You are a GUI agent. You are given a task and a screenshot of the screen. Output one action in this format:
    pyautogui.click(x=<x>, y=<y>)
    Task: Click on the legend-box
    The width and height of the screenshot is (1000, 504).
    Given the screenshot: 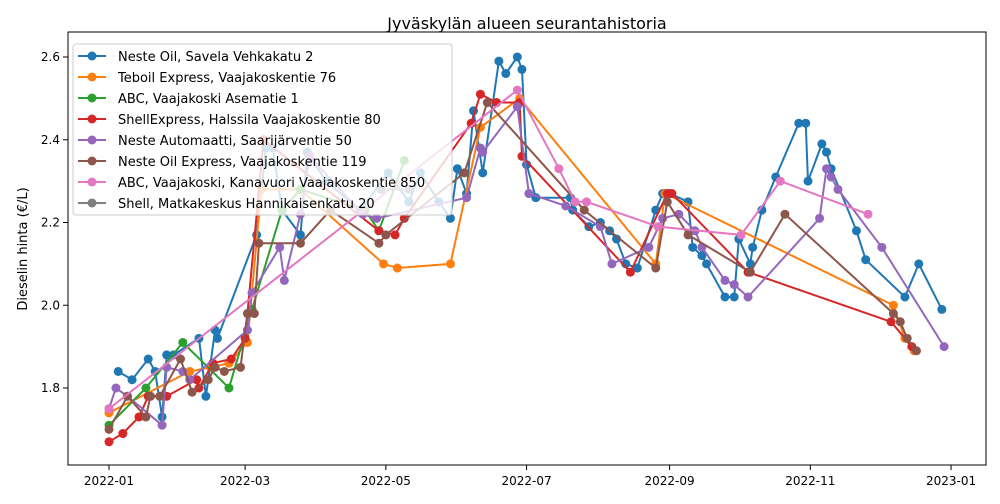 What is the action you would take?
    pyautogui.click(x=262, y=129)
    